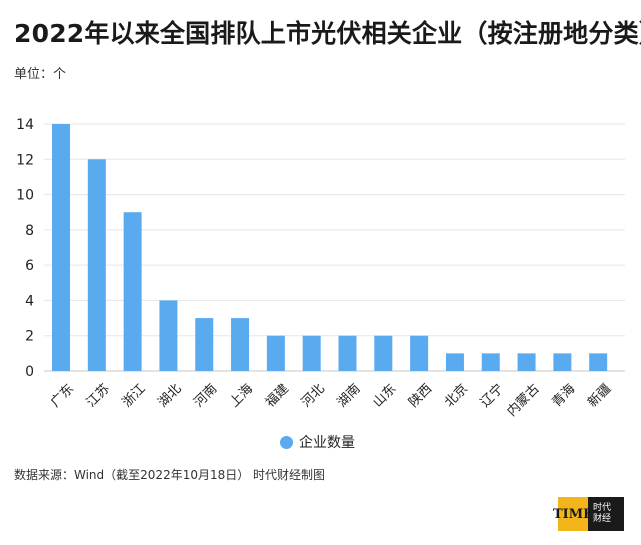 Image resolution: width=641 pixels, height=545 pixels. Describe the element at coordinates (602, 513) in the screenshot. I see `logo-cn-text: 时代财经` at that location.